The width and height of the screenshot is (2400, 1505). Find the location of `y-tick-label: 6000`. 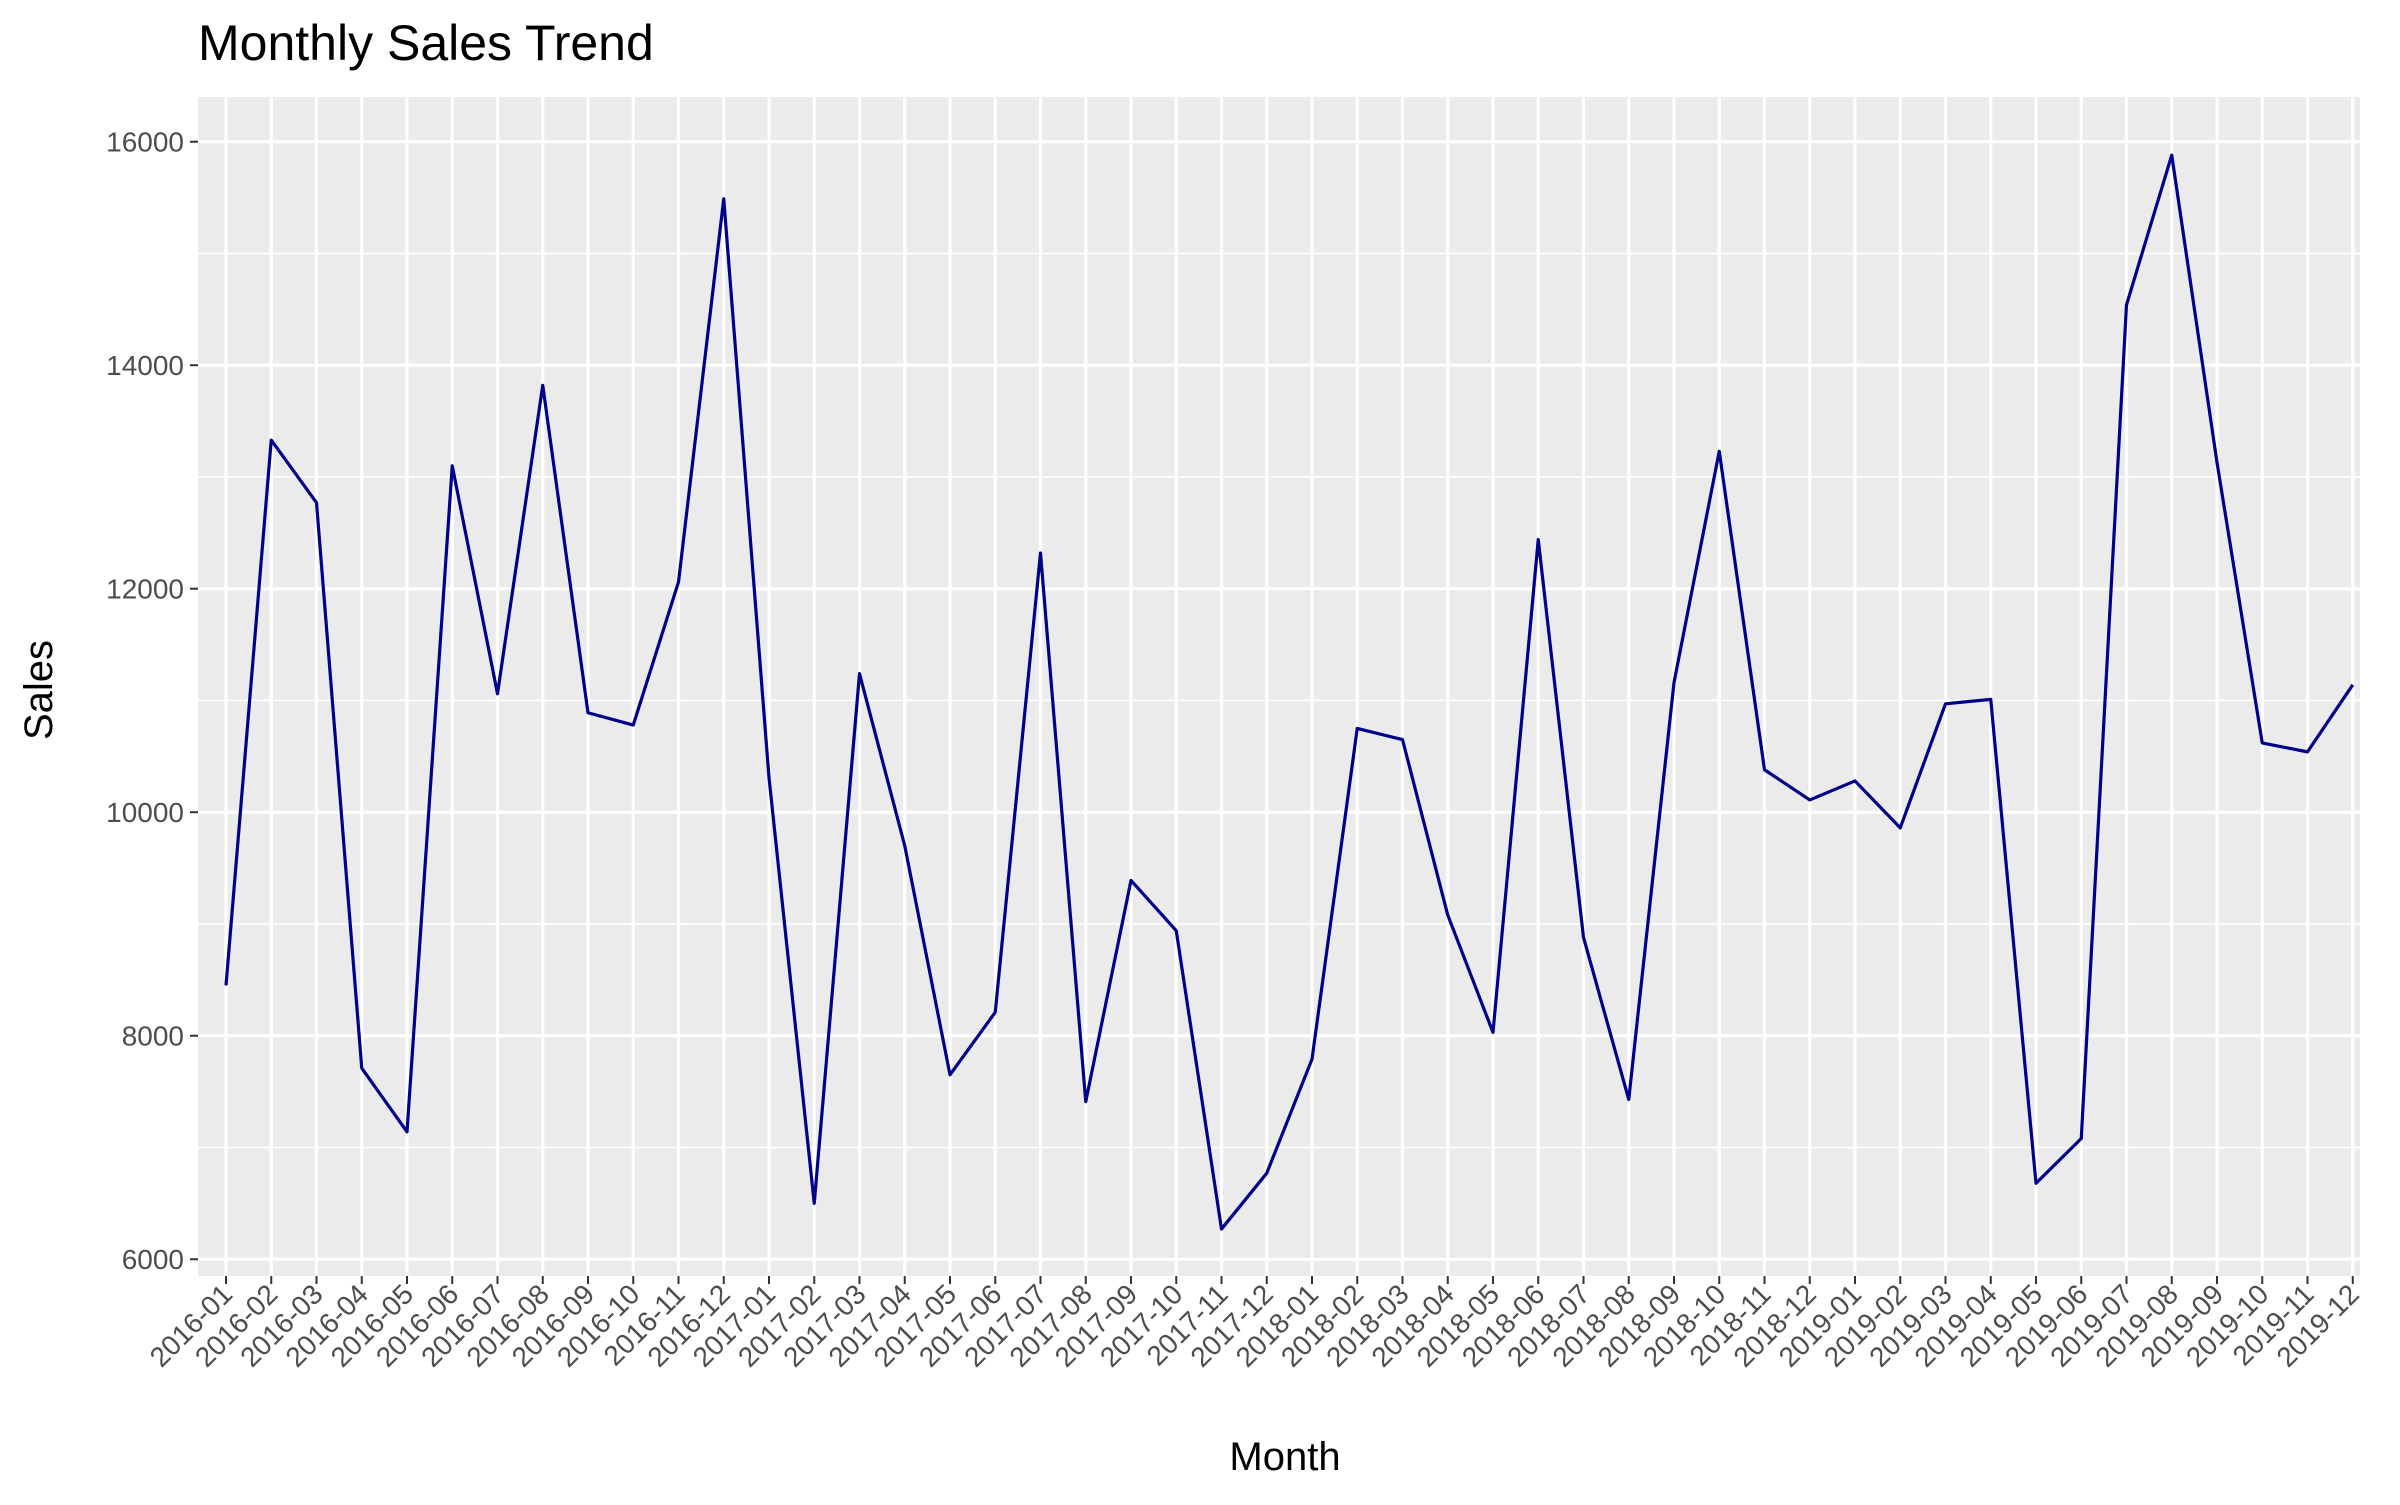

y-tick-label: 6000 is located at coordinates (153, 1259).